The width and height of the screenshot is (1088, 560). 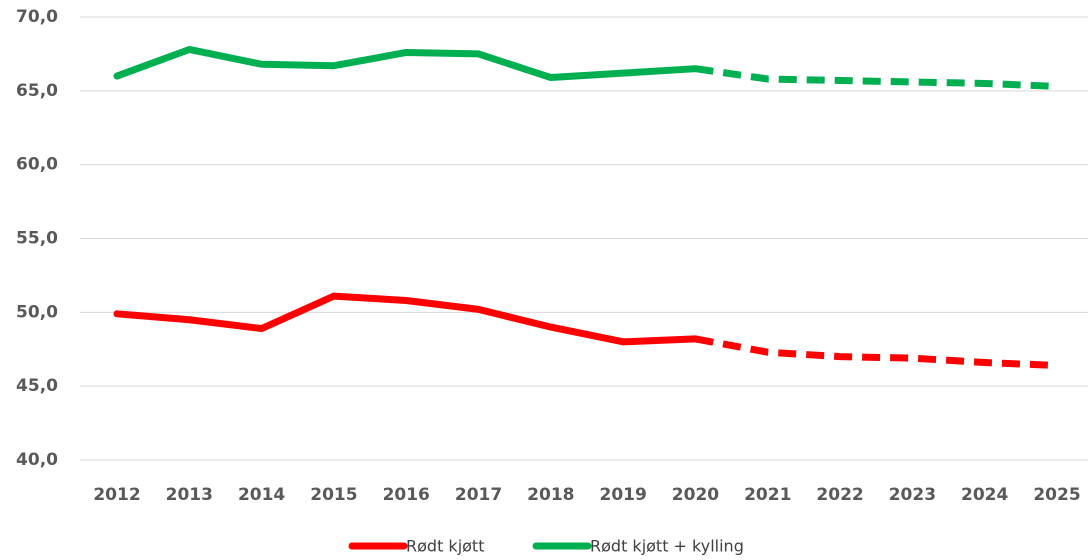 What do you see at coordinates (445, 546) in the screenshot?
I see `legend-label: Rødt kjøtt` at bounding box center [445, 546].